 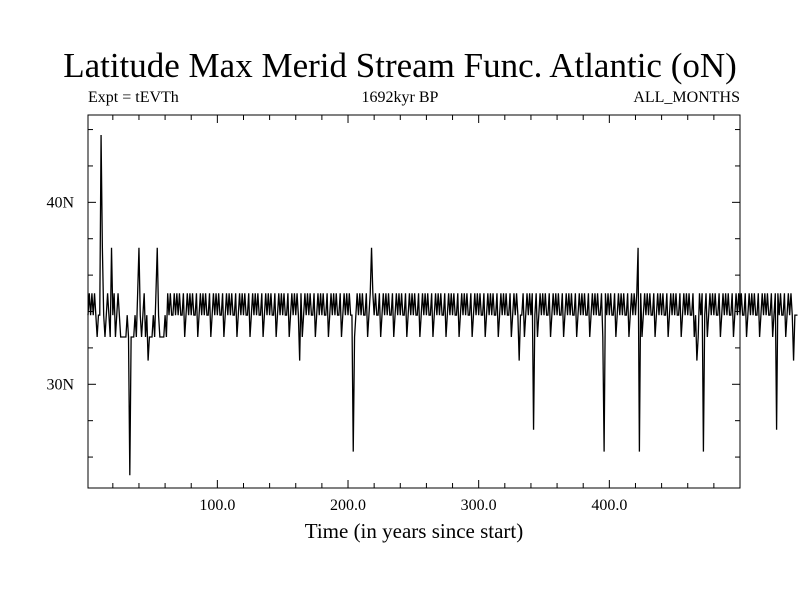 What do you see at coordinates (217, 505) in the screenshot?
I see `x-tick-label: 100.0` at bounding box center [217, 505].